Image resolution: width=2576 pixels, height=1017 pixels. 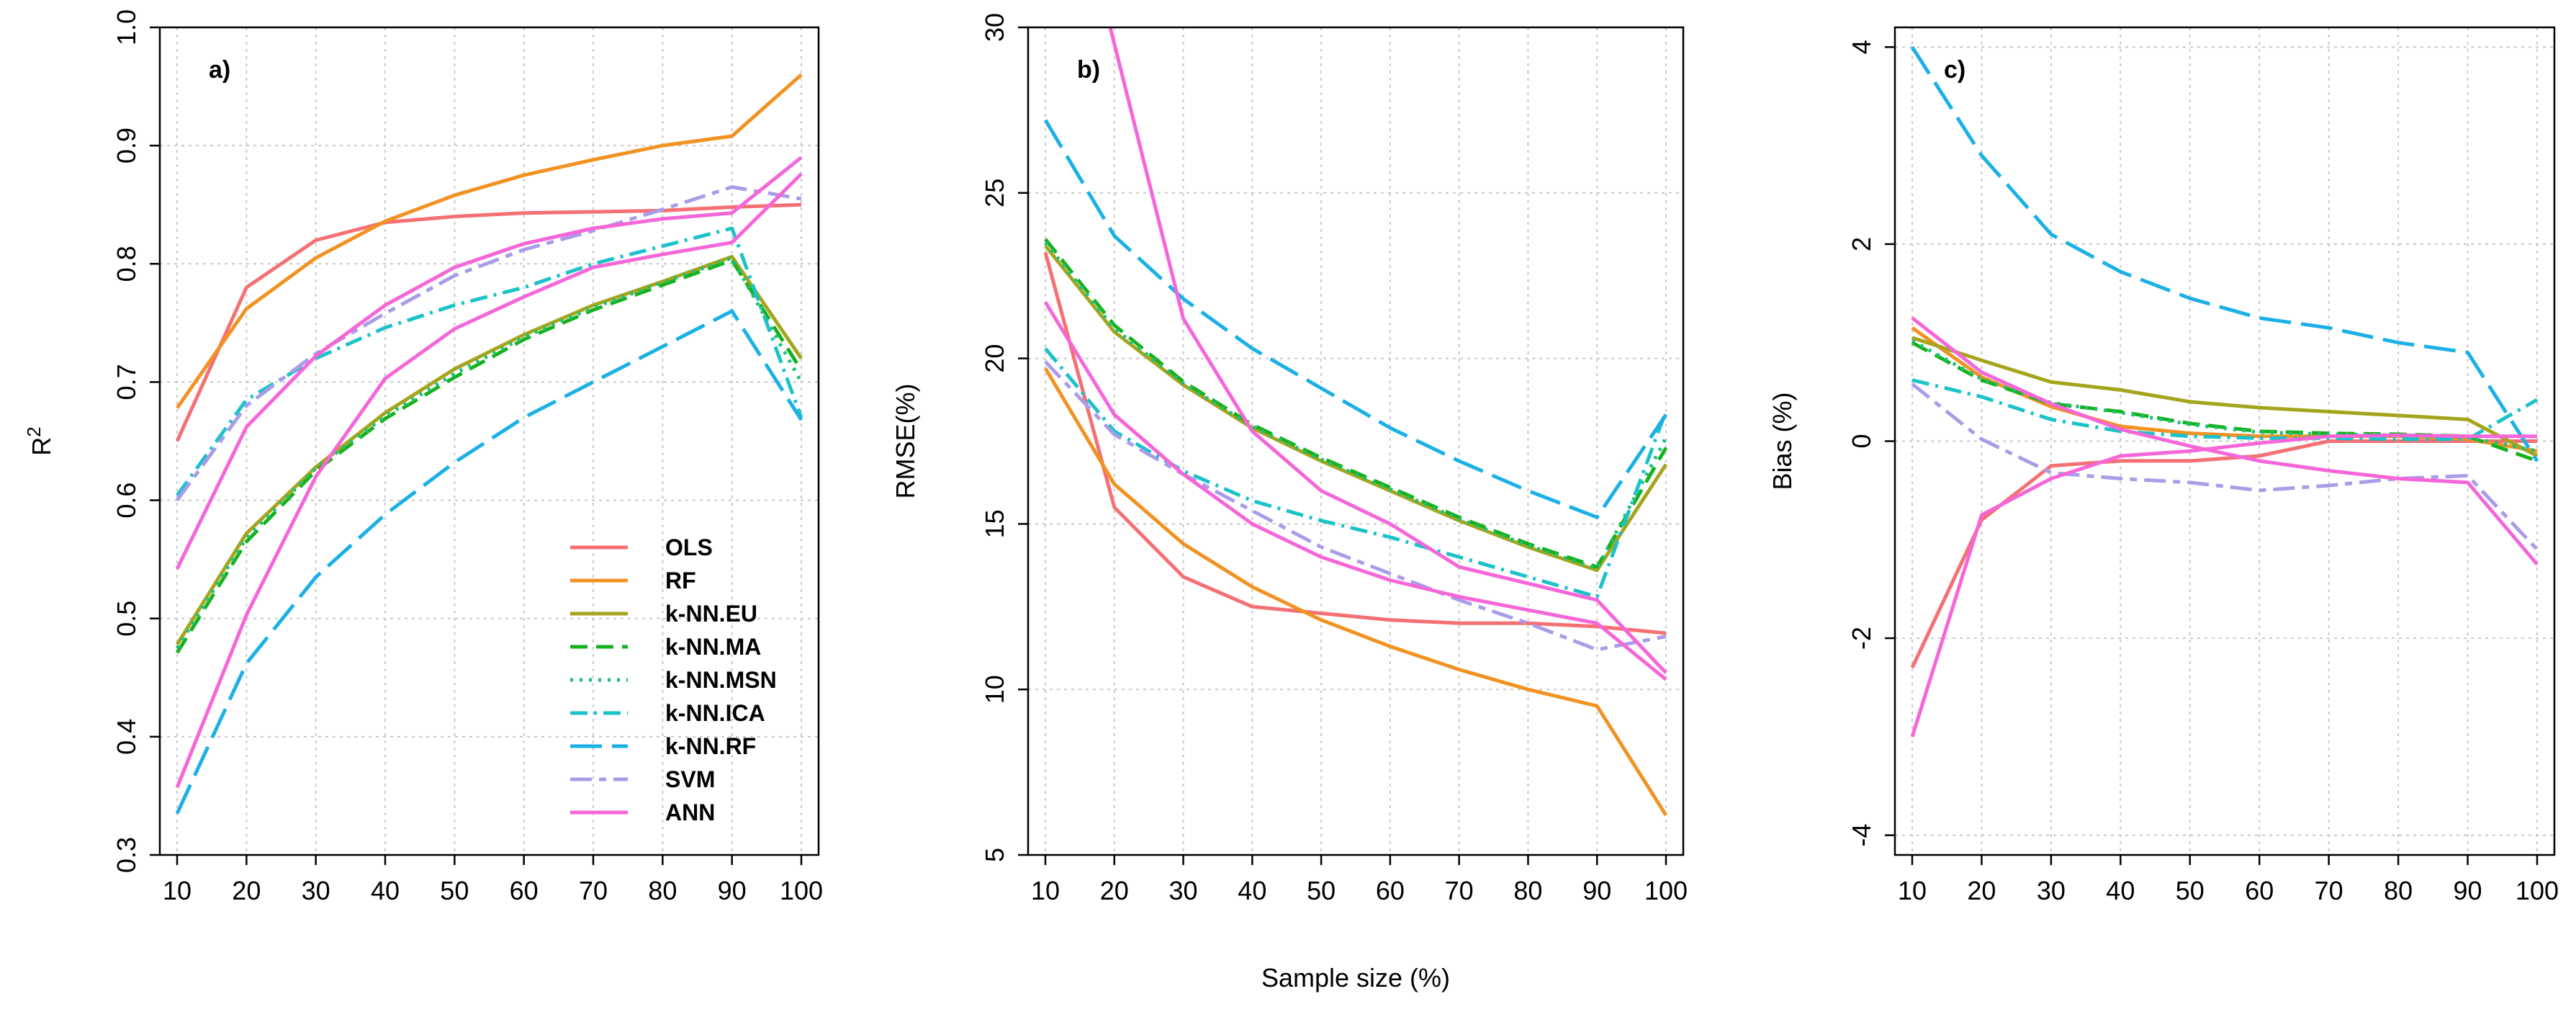 I want to click on panel-label: c), so click(x=1954, y=70).